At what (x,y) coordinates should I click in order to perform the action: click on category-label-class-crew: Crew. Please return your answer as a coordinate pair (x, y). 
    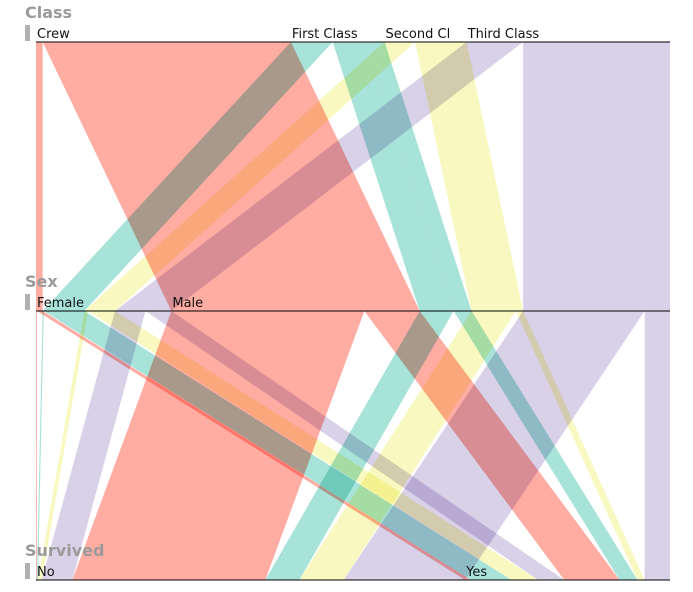
    Looking at the image, I should click on (53, 34).